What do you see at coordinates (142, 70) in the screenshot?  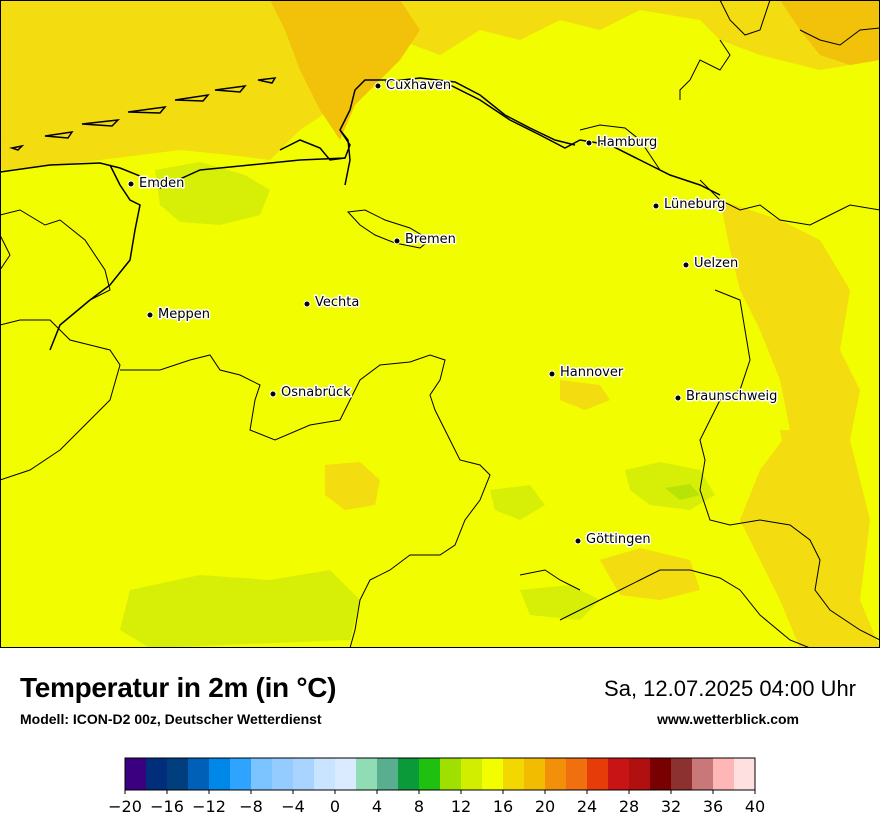 I see `temperature-field-nw-warm` at bounding box center [142, 70].